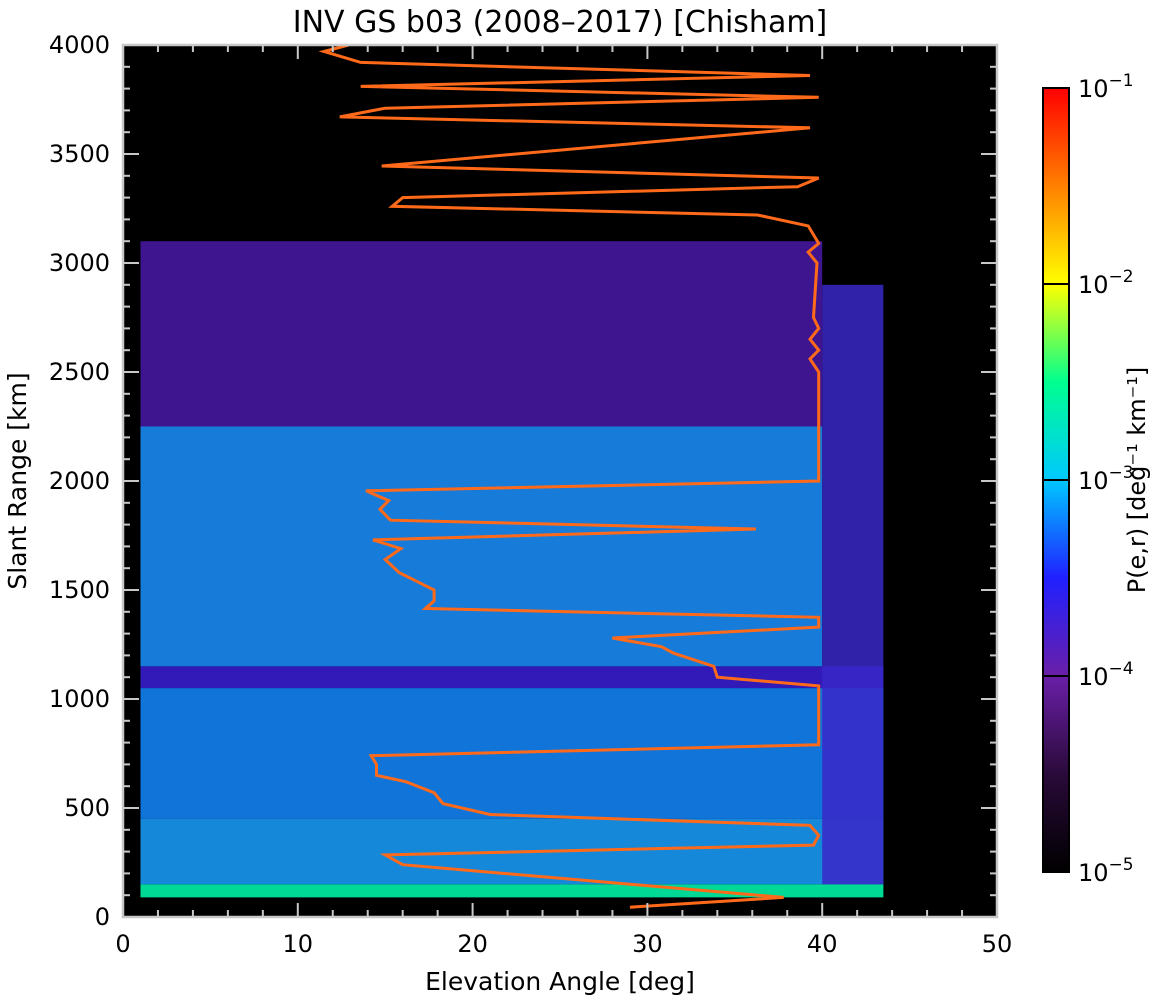 This screenshot has width=1172, height=1000. Describe the element at coordinates (560, 22) in the screenshot. I see `chart-title: INV GS b03 (2008–2017) [Chisham]` at that location.